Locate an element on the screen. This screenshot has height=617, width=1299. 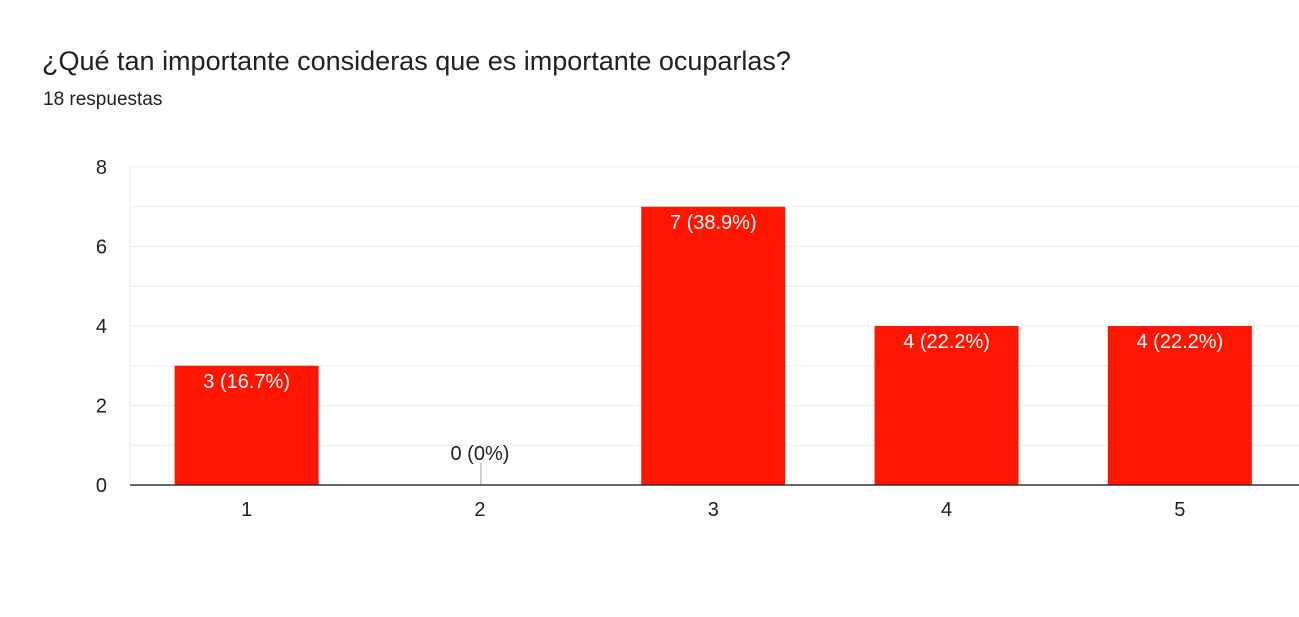
data-label-2: 0 (0%) is located at coordinates (479, 454).